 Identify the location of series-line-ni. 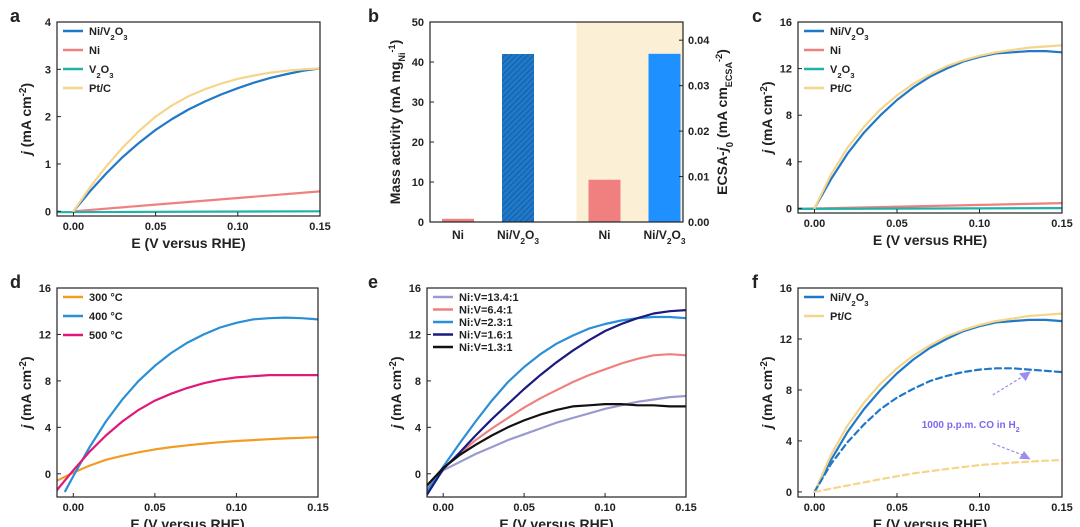
(196, 201).